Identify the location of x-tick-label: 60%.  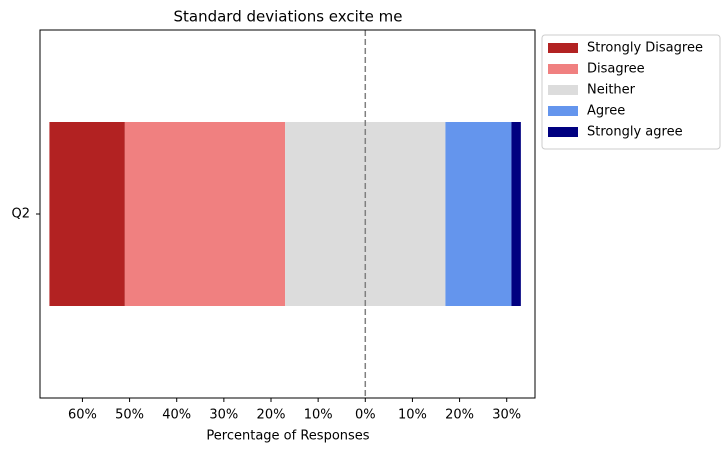
(82, 415).